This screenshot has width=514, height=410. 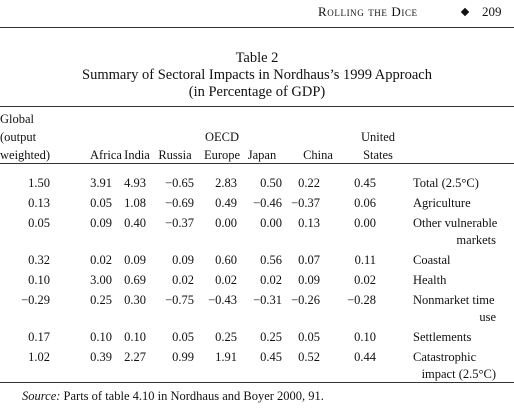 I want to click on cell: 0.44, so click(x=365, y=357).